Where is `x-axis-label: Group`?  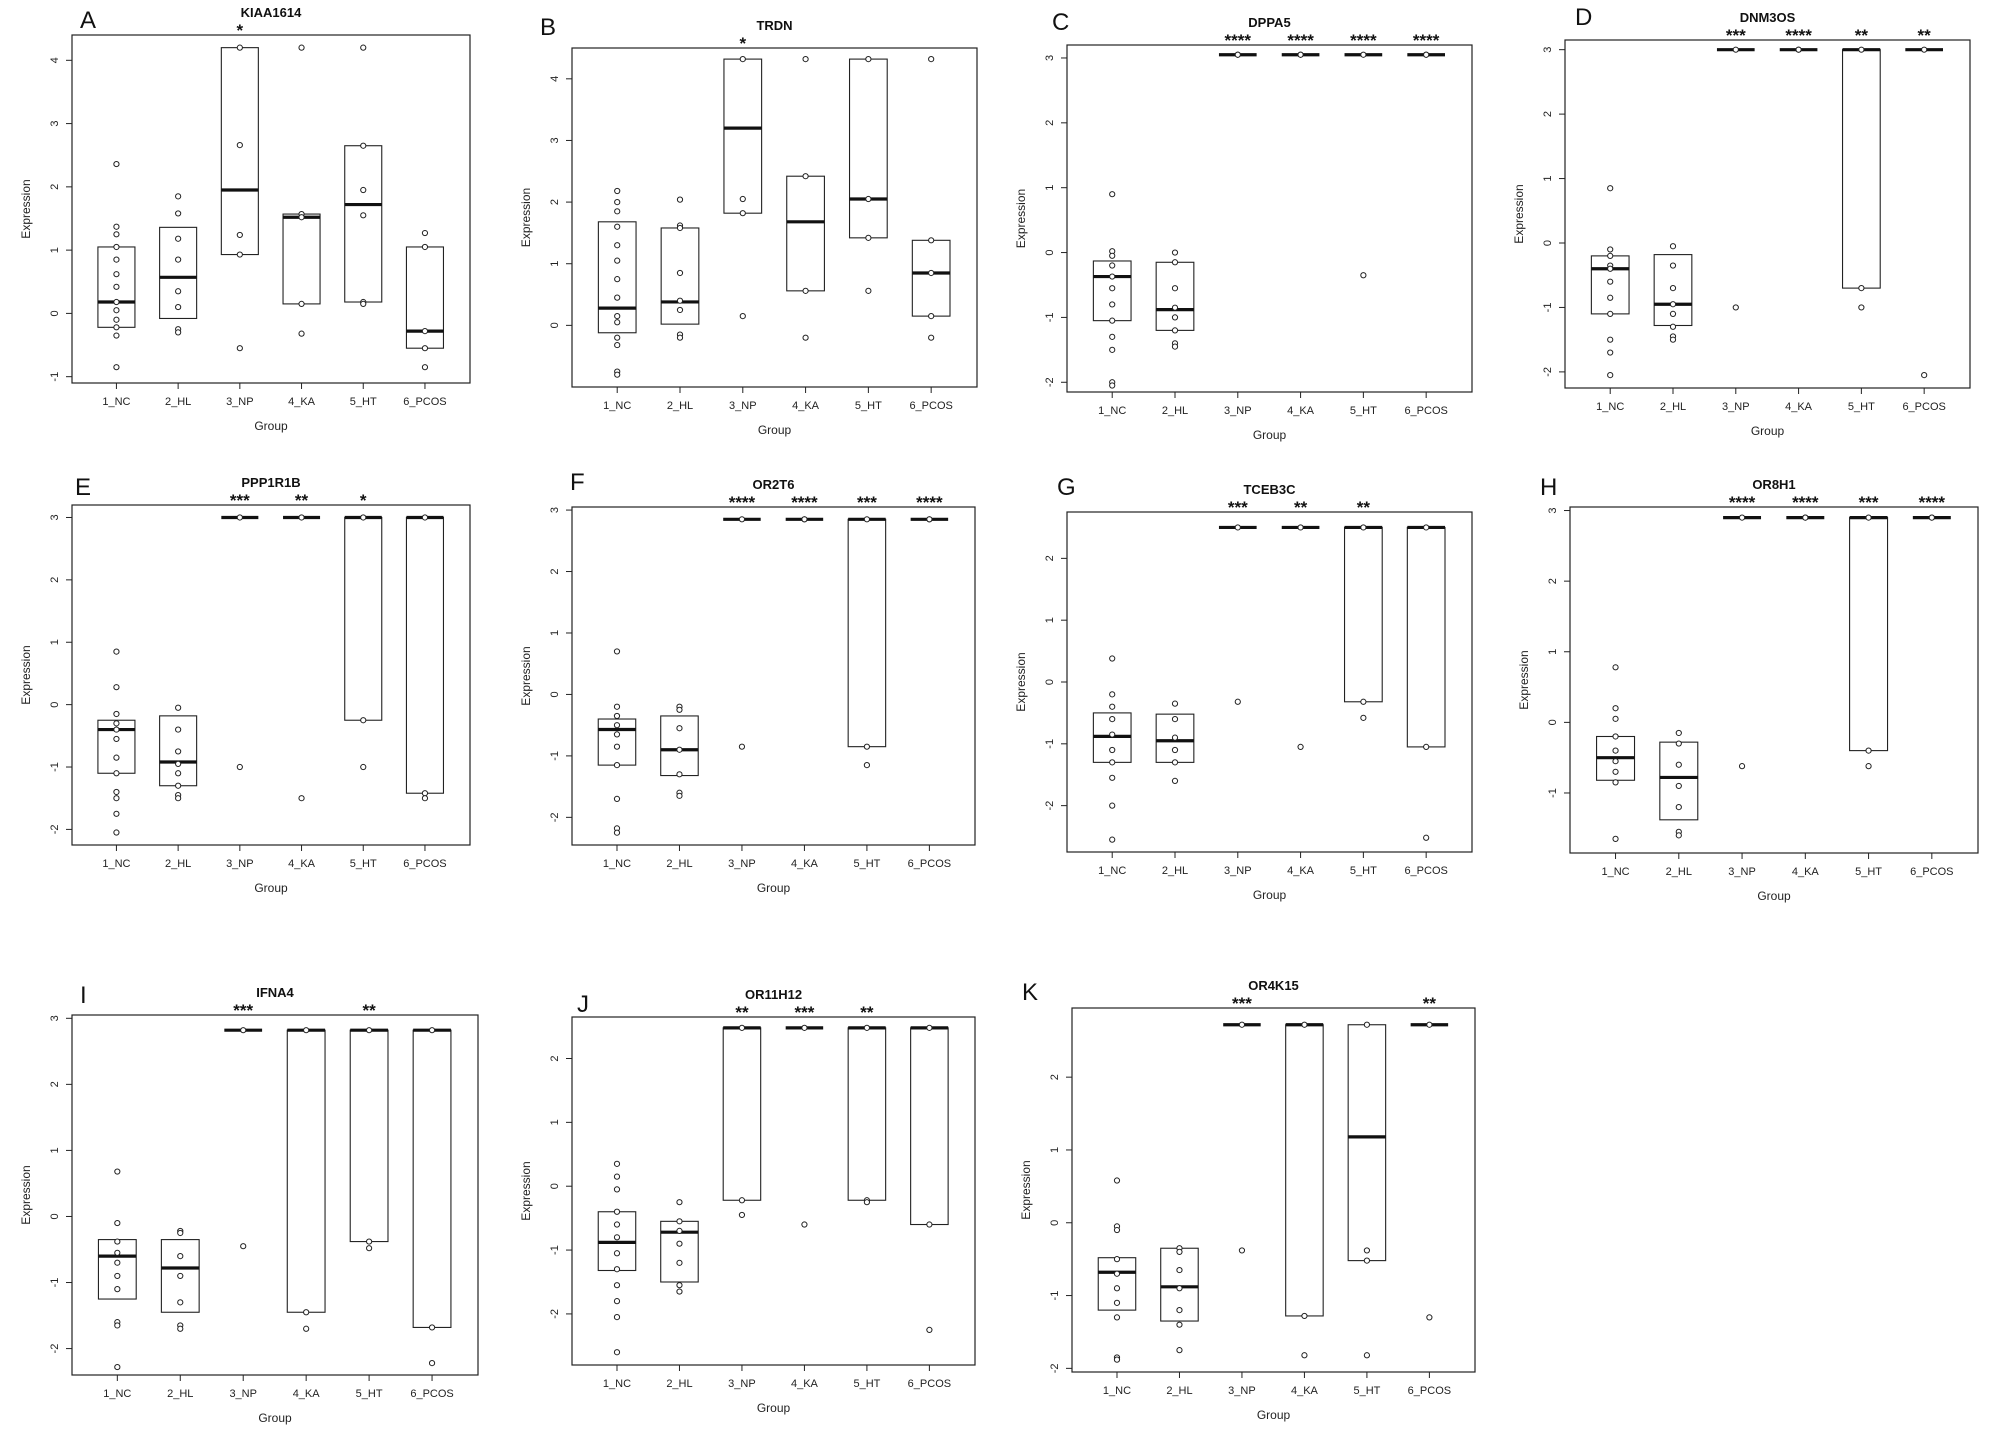 x-axis-label: Group is located at coordinates (774, 888).